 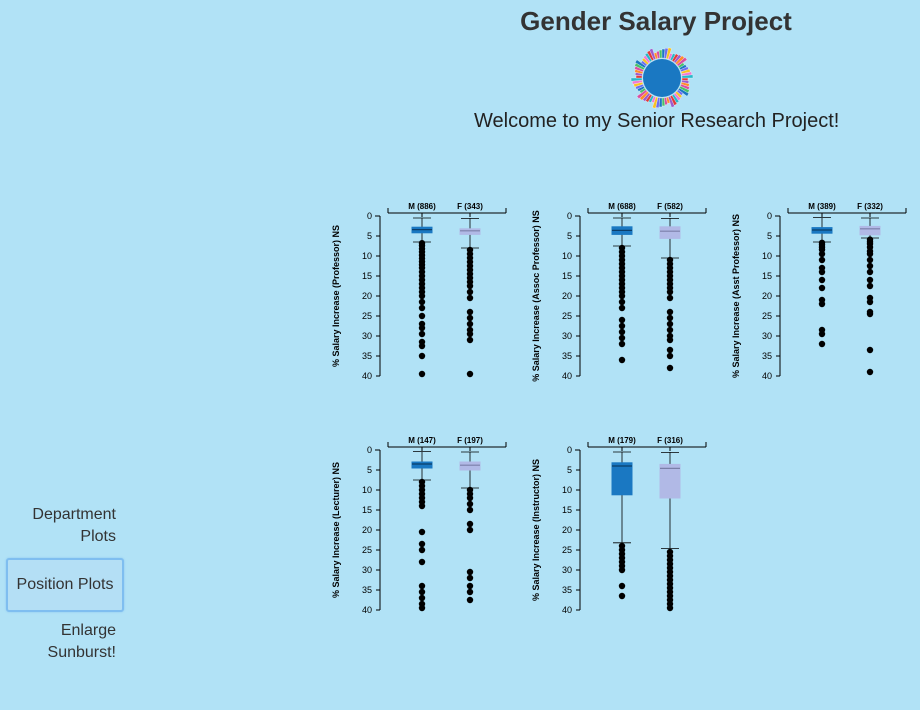 What do you see at coordinates (657, 121) in the screenshot?
I see `welcome-text: Welcome to my Senior Research Project!` at bounding box center [657, 121].